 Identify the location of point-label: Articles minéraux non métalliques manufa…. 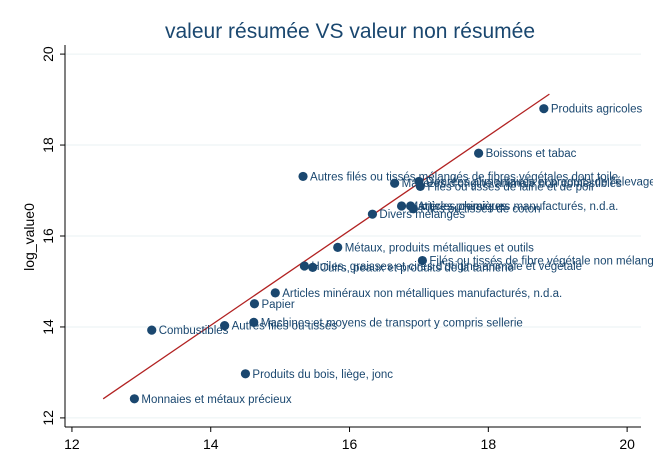
(422, 294).